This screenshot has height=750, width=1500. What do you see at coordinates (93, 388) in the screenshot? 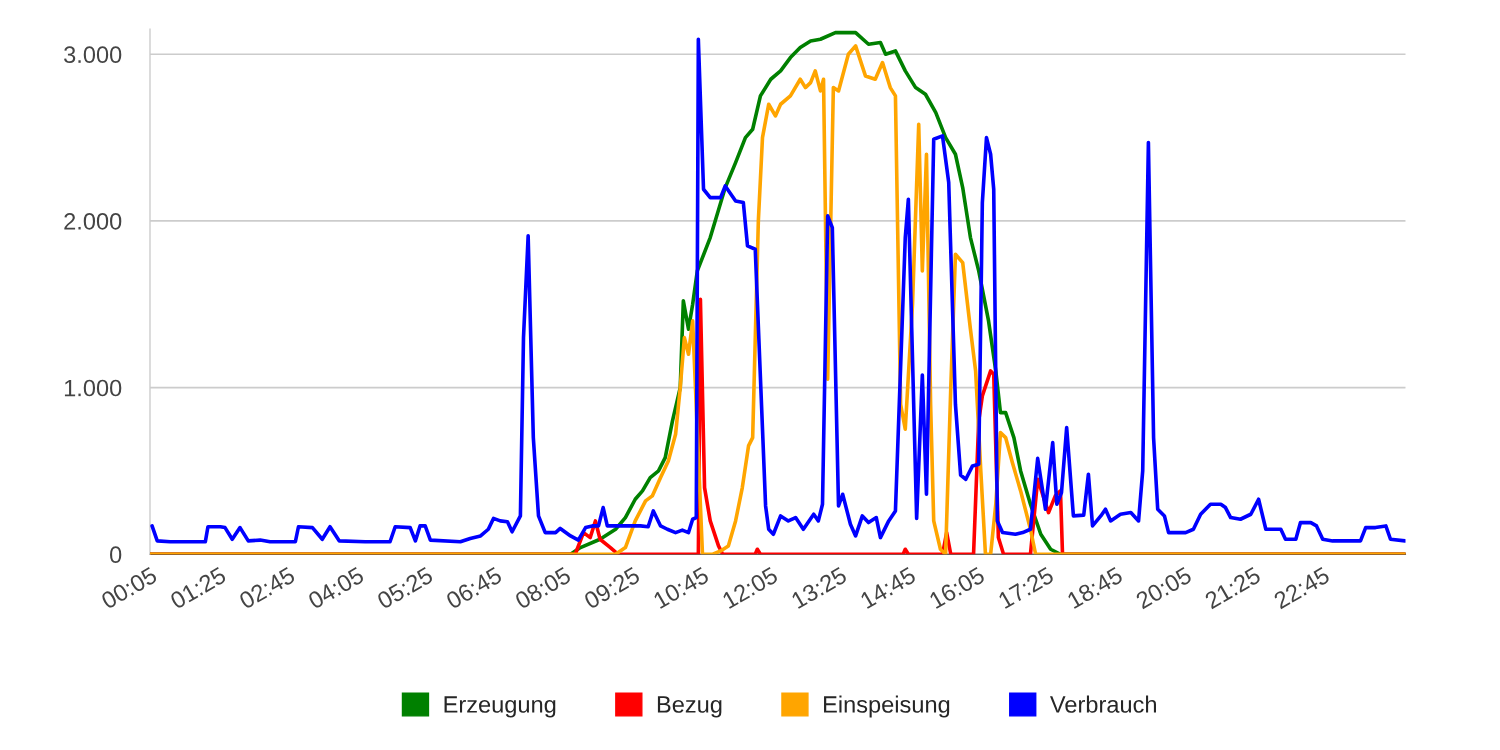
I see `y-tick-label: 1.000` at bounding box center [93, 388].